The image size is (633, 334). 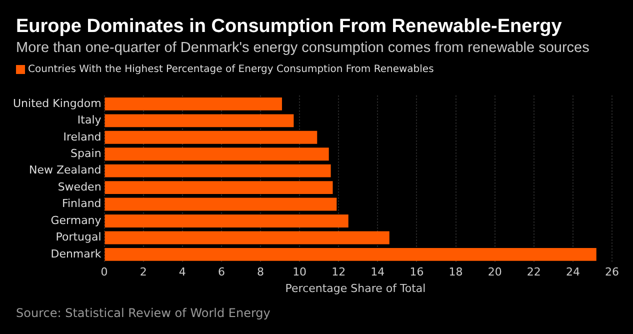 I want to click on legend-label: Countries With the Highest Percentage of Energy Consumption From Renewables, so click(x=230, y=69).